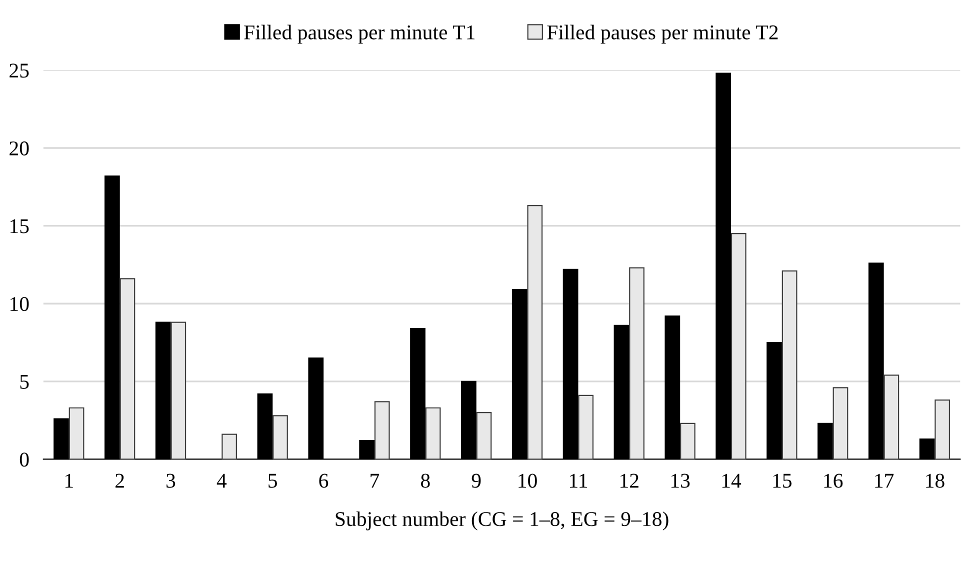 This screenshot has height=585, width=965. Describe the element at coordinates (935, 481) in the screenshot. I see `x-tick-label: 18` at that location.